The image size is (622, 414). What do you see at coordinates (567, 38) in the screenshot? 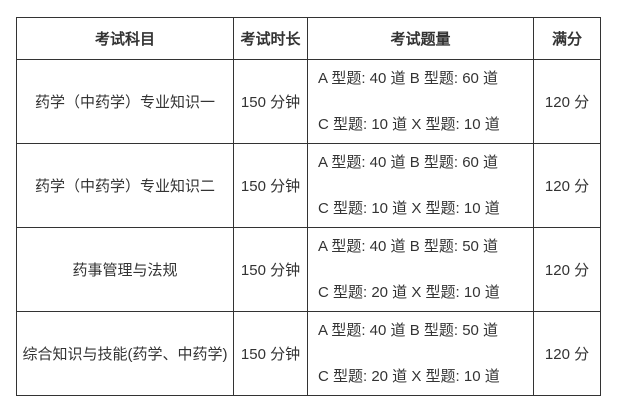
I see `header-score: 满分` at bounding box center [567, 38].